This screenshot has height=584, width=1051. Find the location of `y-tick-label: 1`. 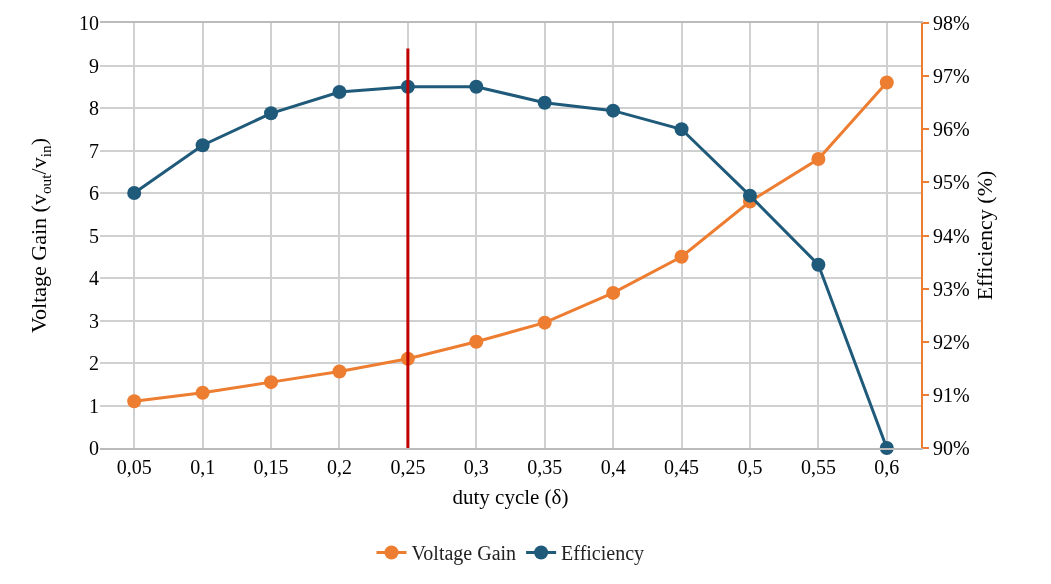

y-tick-label: 1 is located at coordinates (94, 405).